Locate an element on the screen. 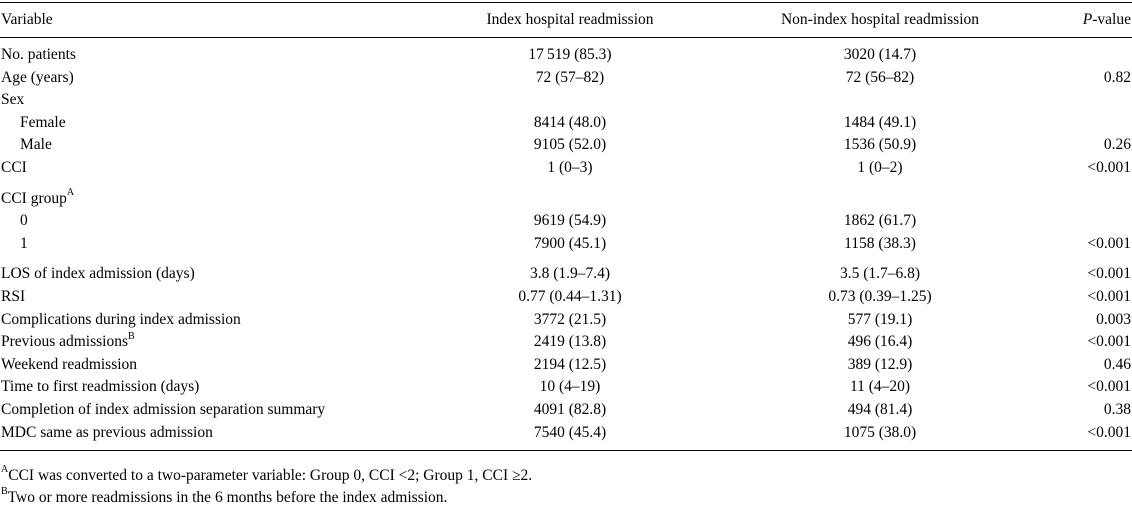  row-nonindex-value: 494 (81.4) is located at coordinates (880, 409).